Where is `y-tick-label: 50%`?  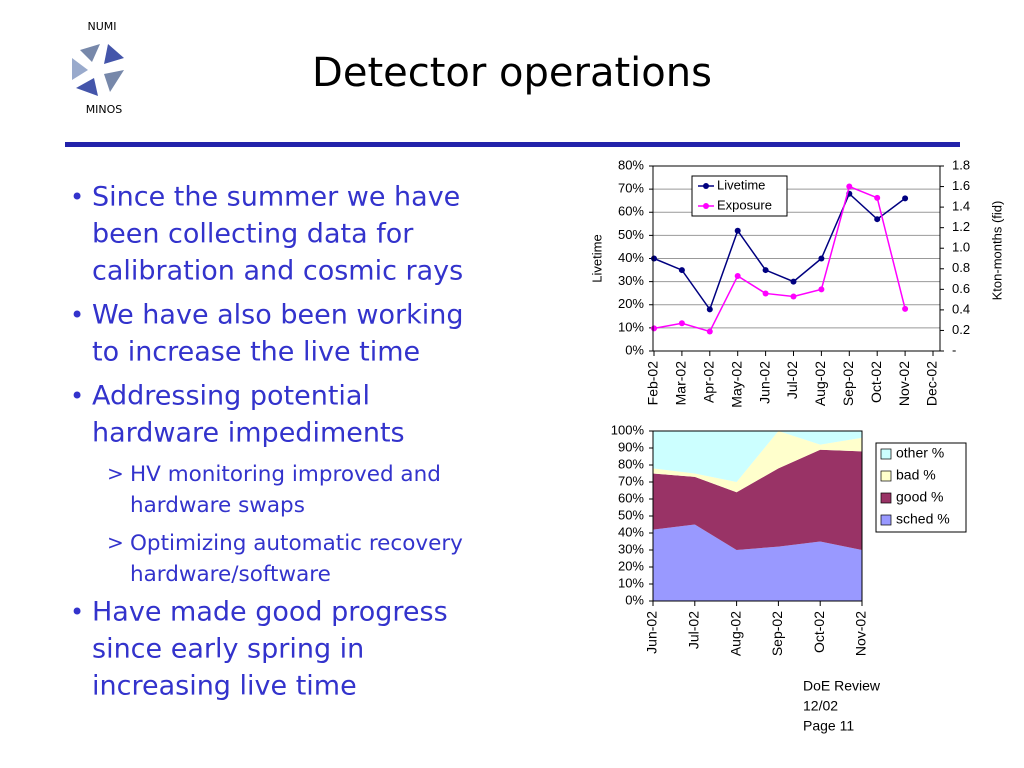 y-tick-label: 50% is located at coordinates (631, 514).